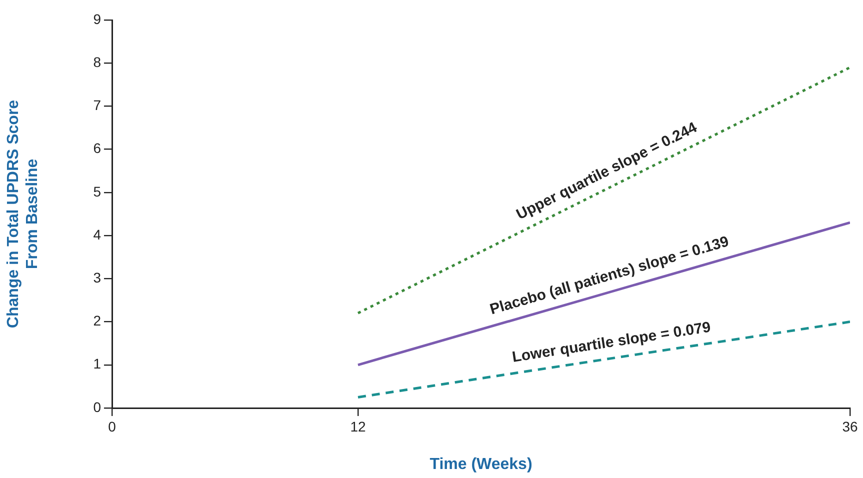 Image resolution: width=863 pixels, height=478 pixels. What do you see at coordinates (97, 18) in the screenshot?
I see `y-tick-label: 9` at bounding box center [97, 18].